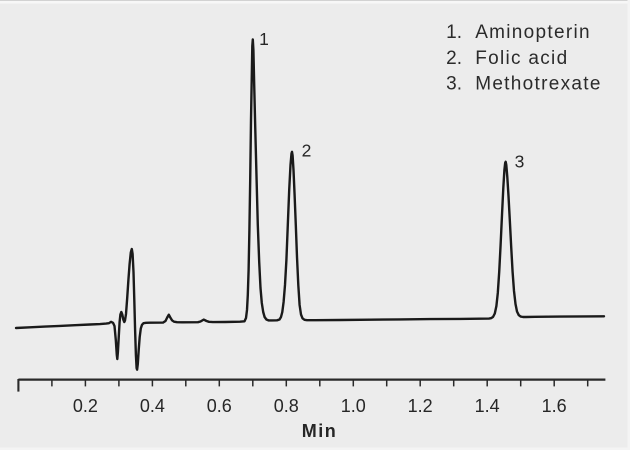 Image resolution: width=630 pixels, height=450 pixels. What do you see at coordinates (307, 151) in the screenshot?
I see `svg-text: 2` at bounding box center [307, 151].